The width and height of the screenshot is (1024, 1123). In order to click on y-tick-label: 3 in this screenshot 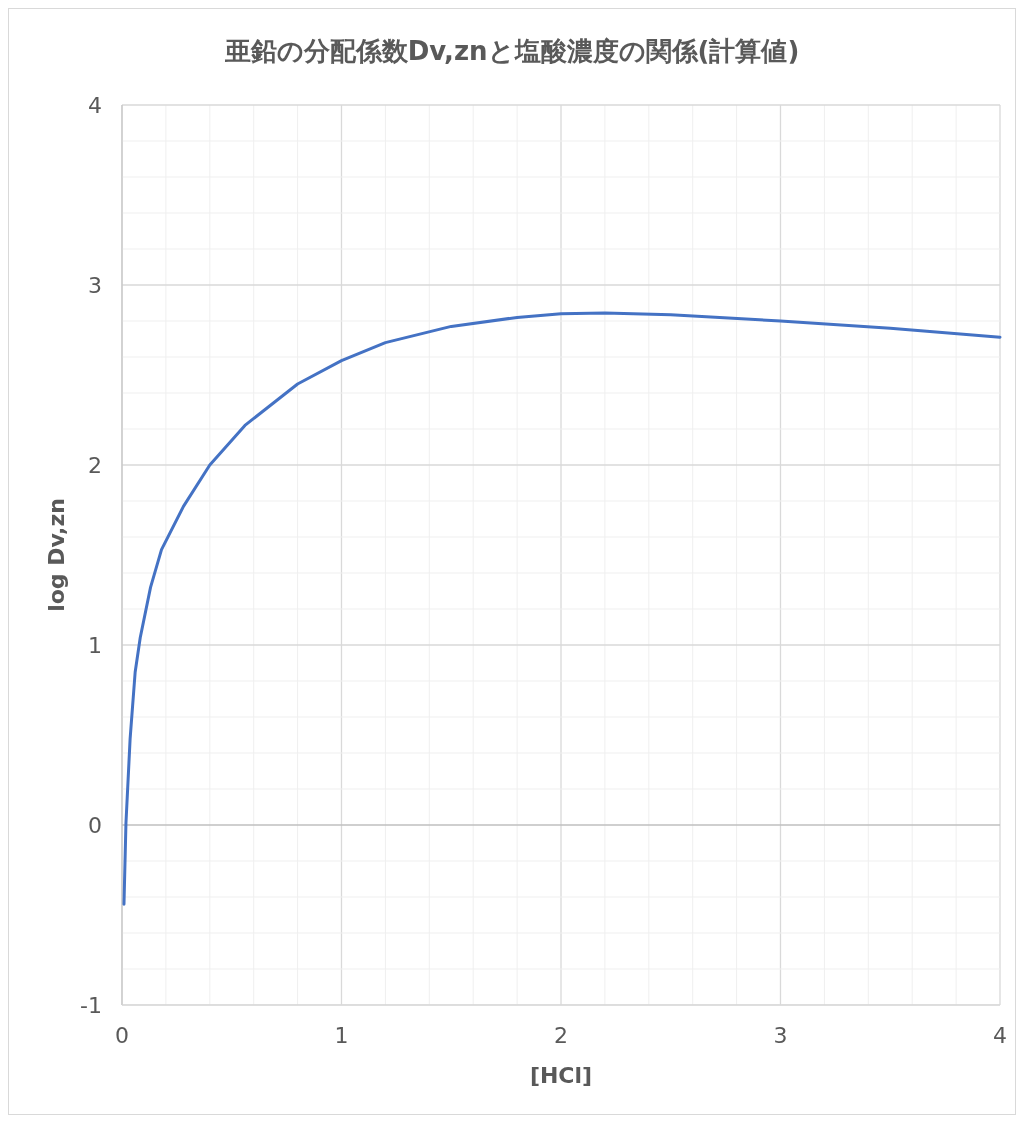, I will do `click(95, 285)`.